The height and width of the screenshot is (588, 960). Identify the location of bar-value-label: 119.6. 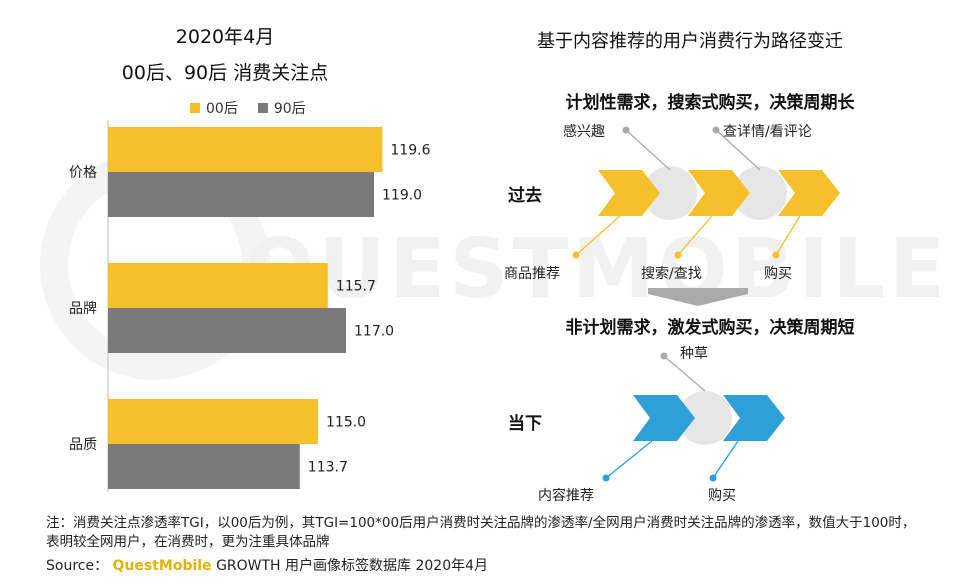
(410, 151).